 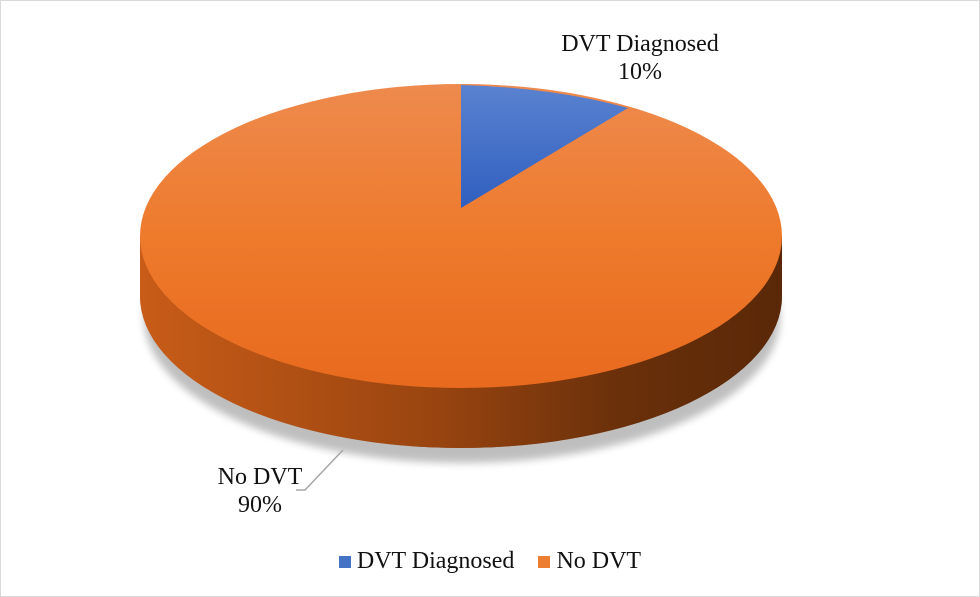 What do you see at coordinates (435, 561) in the screenshot?
I see `legend-label: DVT Diagnosed` at bounding box center [435, 561].